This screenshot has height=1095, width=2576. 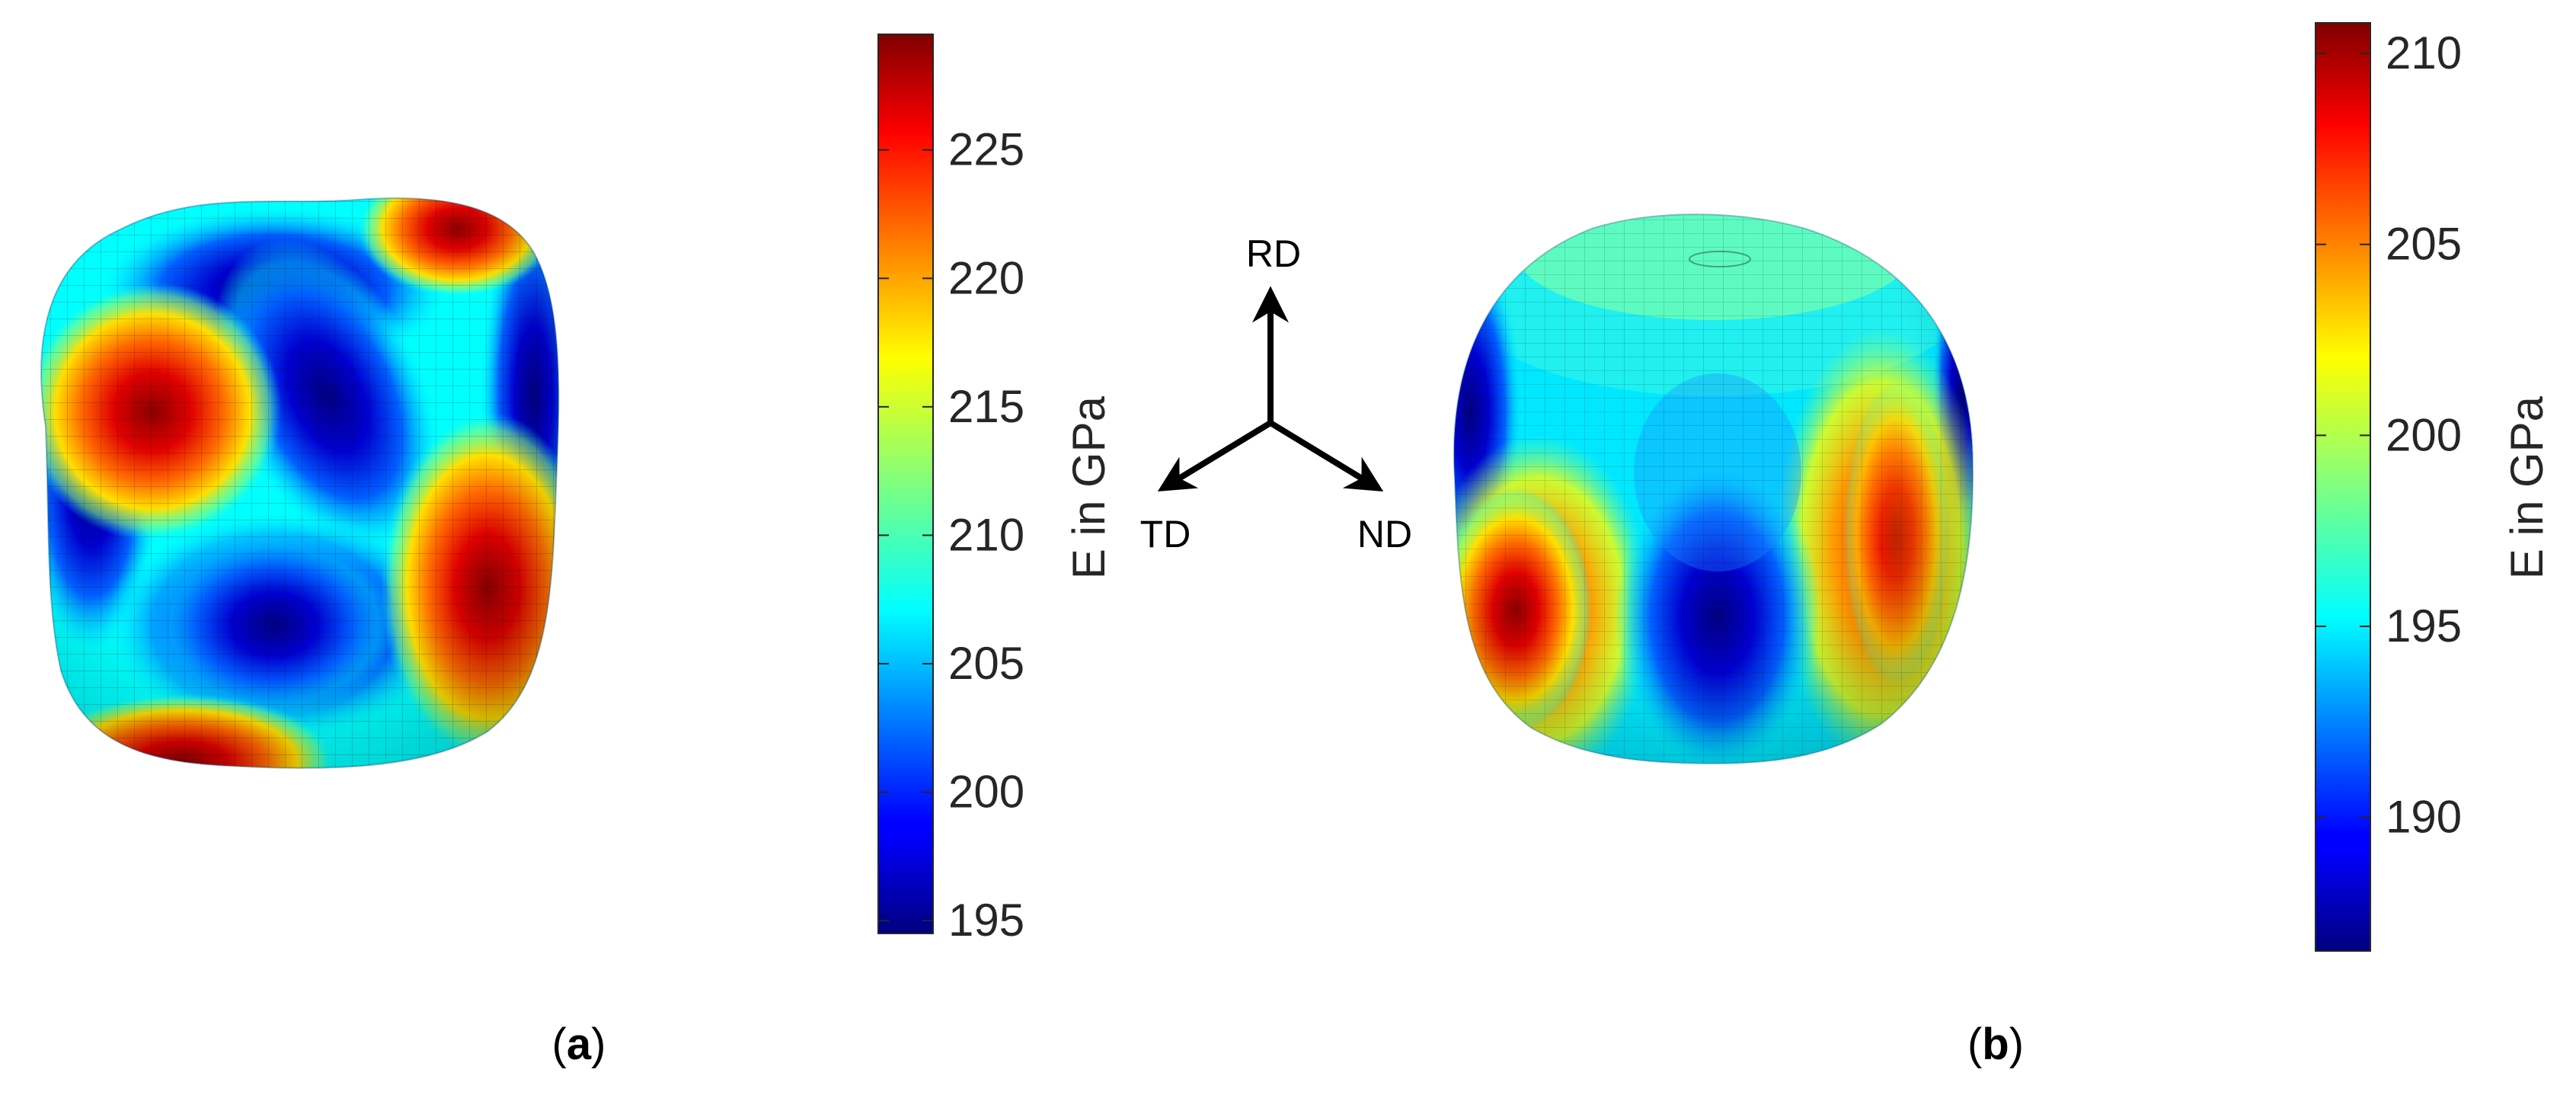 I want to click on colorbar-a-tick-label: 220, so click(x=986, y=277).